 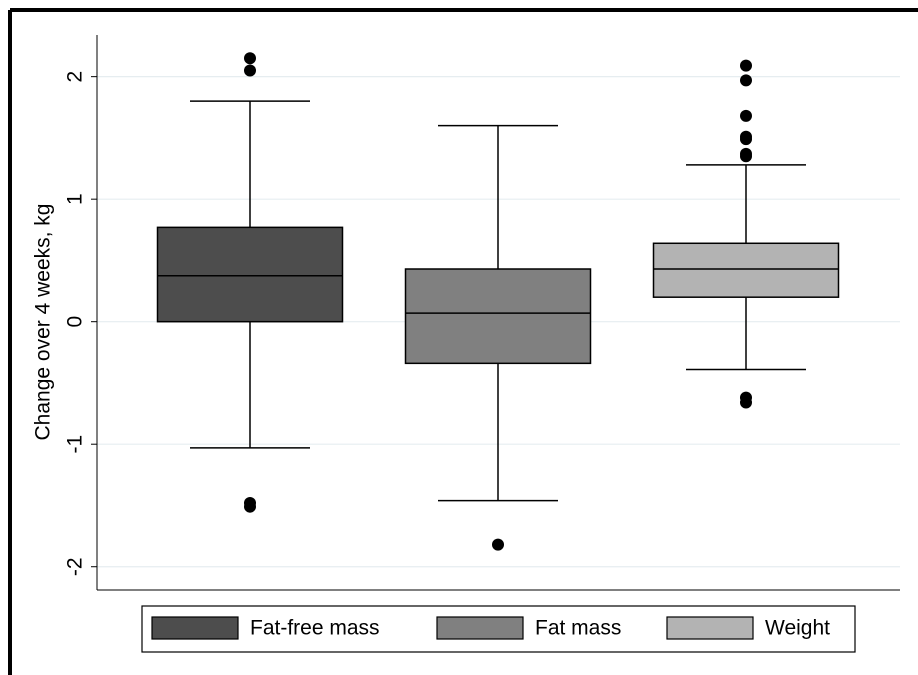 What do you see at coordinates (75, 444) in the screenshot?
I see `y-tick-label: -1` at bounding box center [75, 444].